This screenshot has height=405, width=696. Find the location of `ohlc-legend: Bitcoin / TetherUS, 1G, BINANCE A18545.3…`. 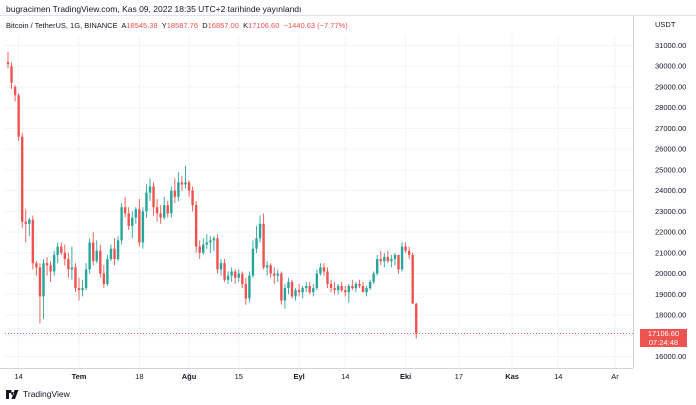

ohlc-legend: Bitcoin / TetherUS, 1G, BINANCE A18545.3… is located at coordinates (177, 25).